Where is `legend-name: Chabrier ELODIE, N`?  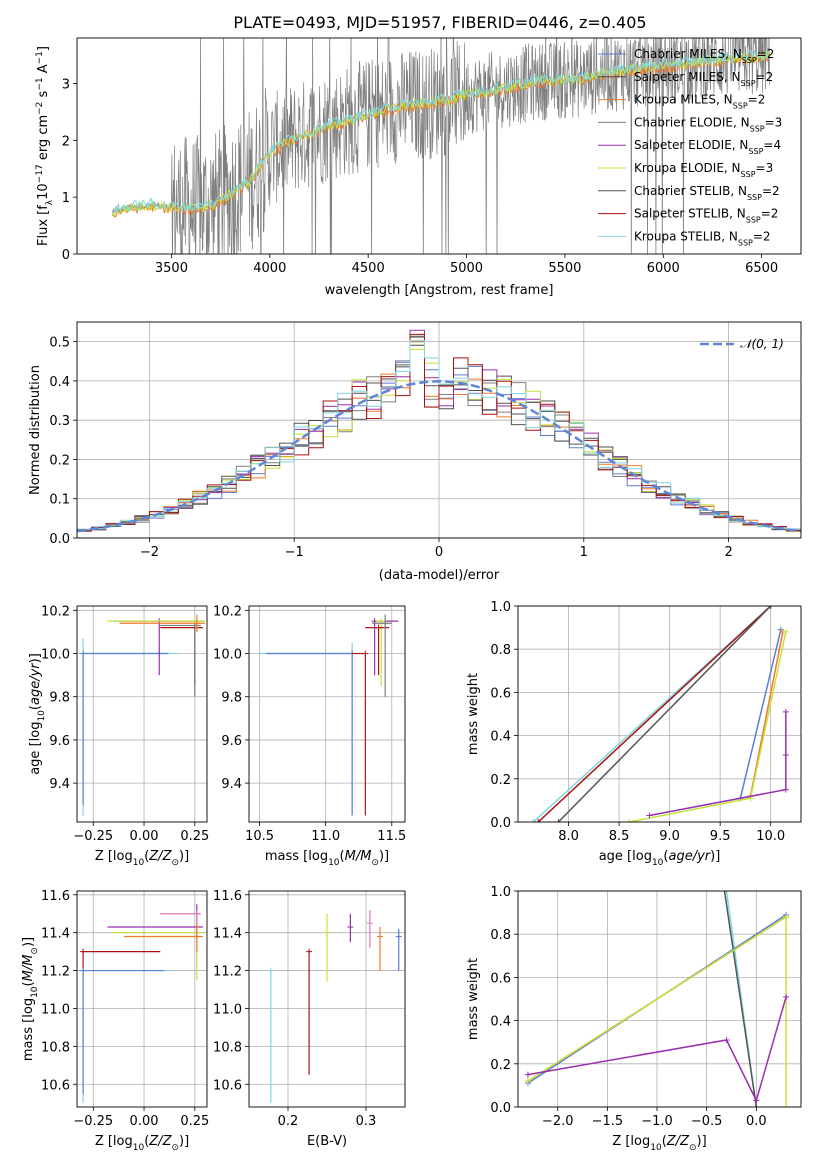
legend-name: Chabrier ELODIE, N is located at coordinates (692, 122).